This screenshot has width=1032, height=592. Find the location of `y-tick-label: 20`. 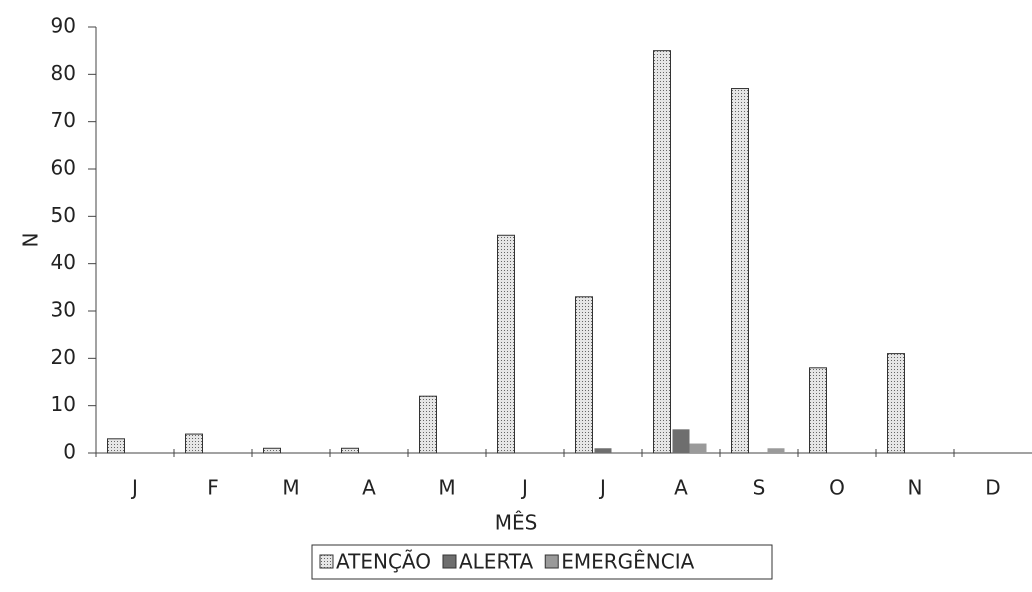

y-tick-label: 20 is located at coordinates (63, 357).